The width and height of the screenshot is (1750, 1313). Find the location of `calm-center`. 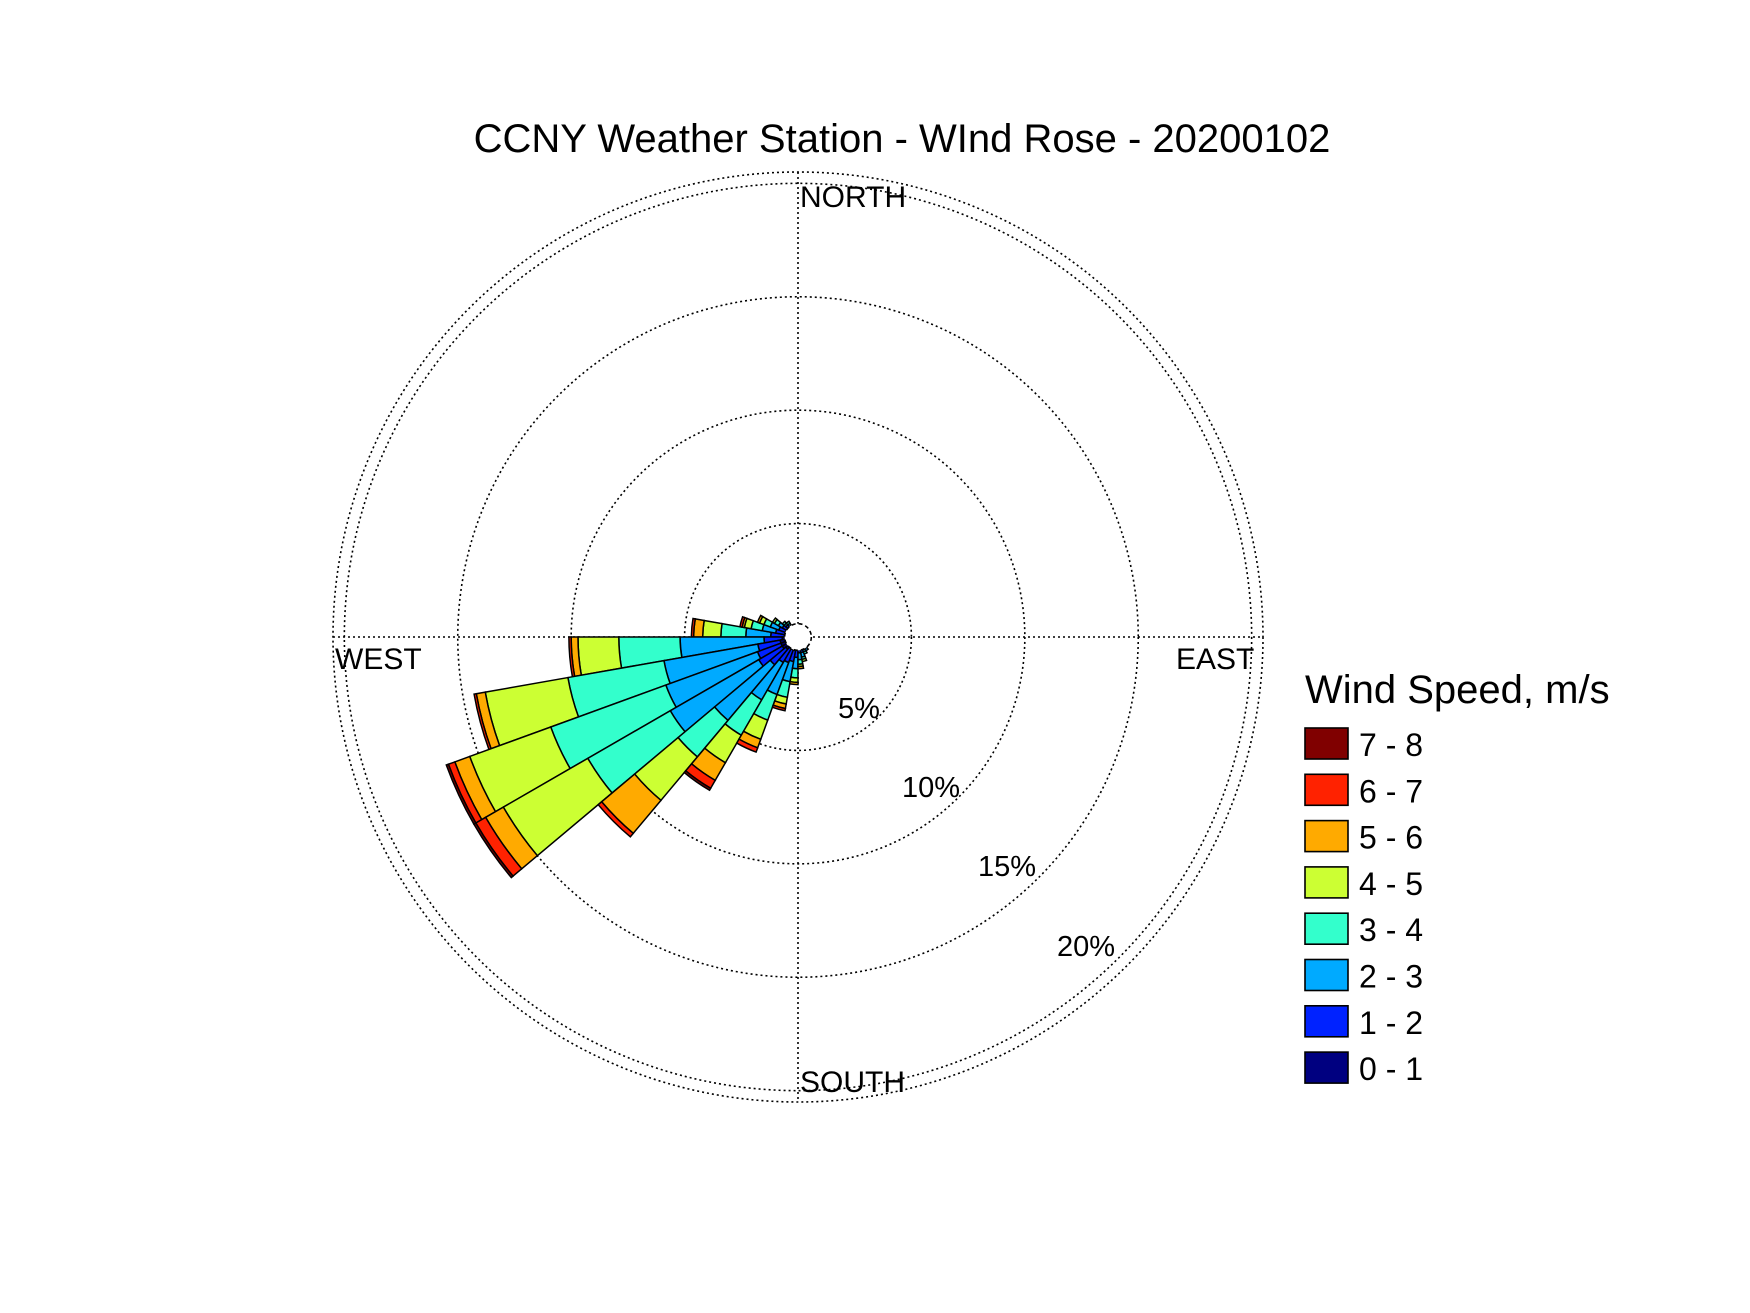

calm-center is located at coordinates (798, 637).